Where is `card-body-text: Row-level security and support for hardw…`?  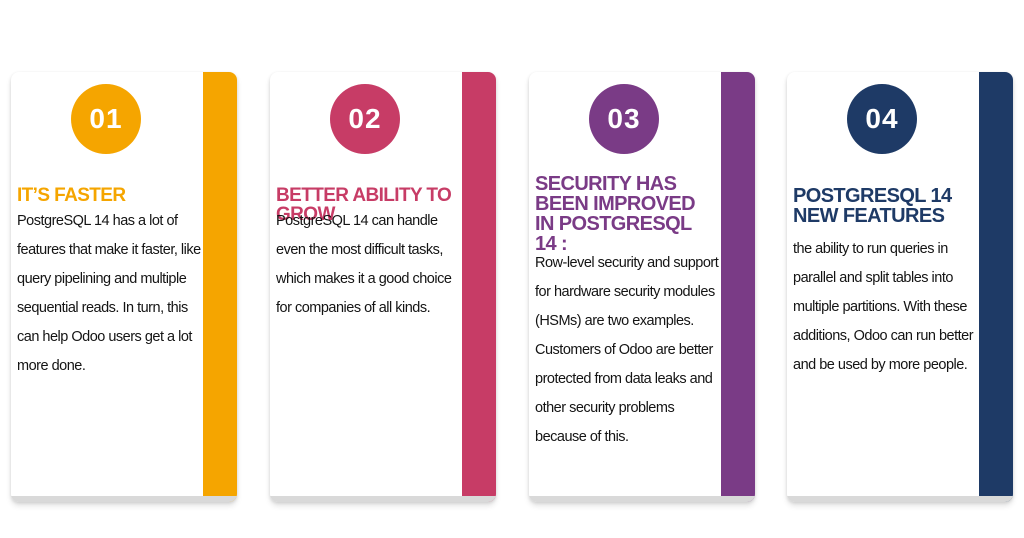
card-body-text: Row-level security and support for hardw… is located at coordinates (627, 350).